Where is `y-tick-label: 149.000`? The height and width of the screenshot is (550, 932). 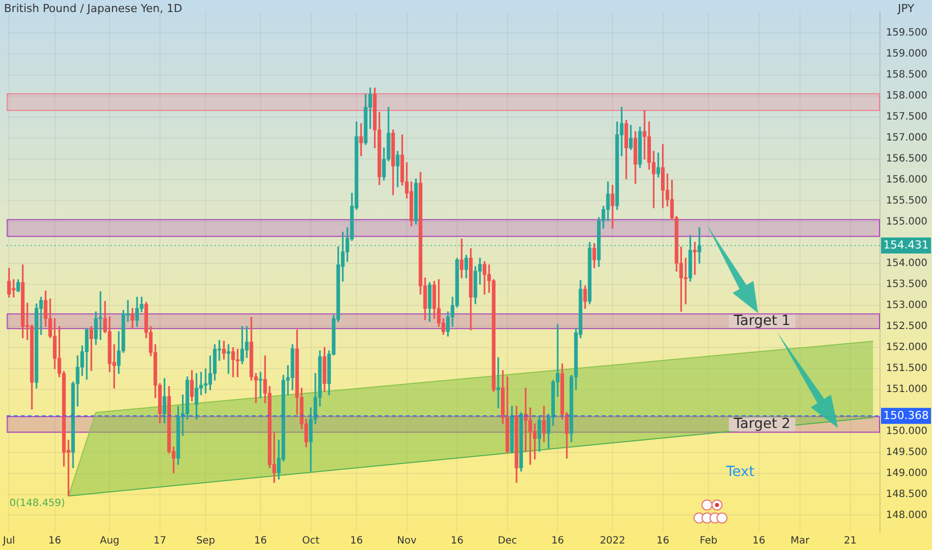
y-tick-label: 149.000 is located at coordinates (907, 473).